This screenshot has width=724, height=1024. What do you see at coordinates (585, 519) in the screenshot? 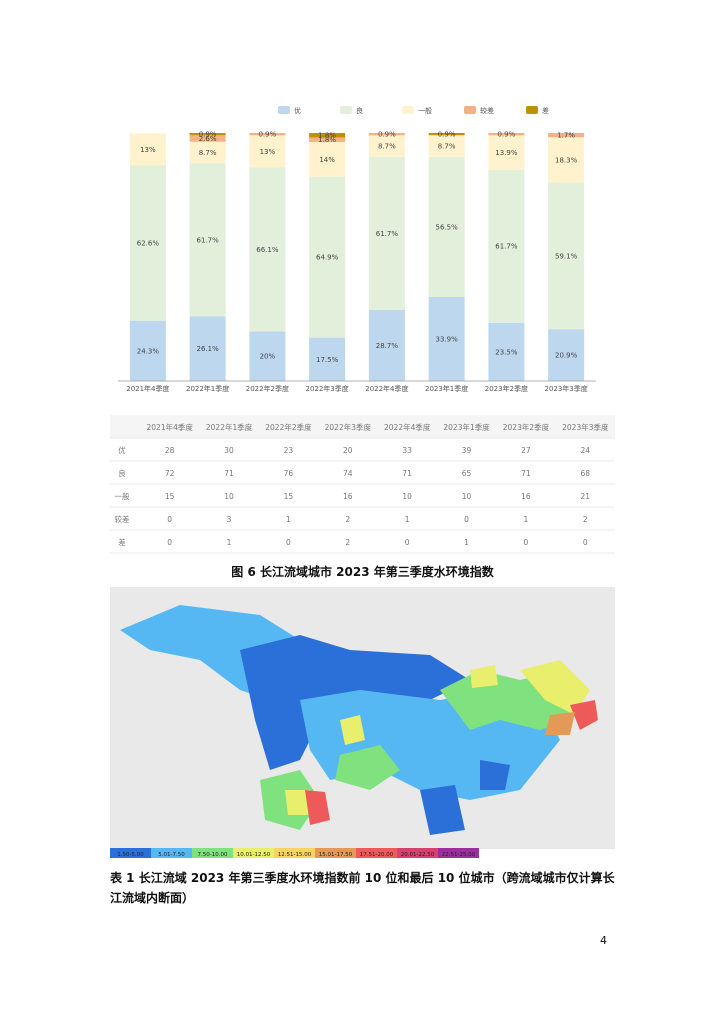
I see `table-cell: 2` at bounding box center [585, 519].